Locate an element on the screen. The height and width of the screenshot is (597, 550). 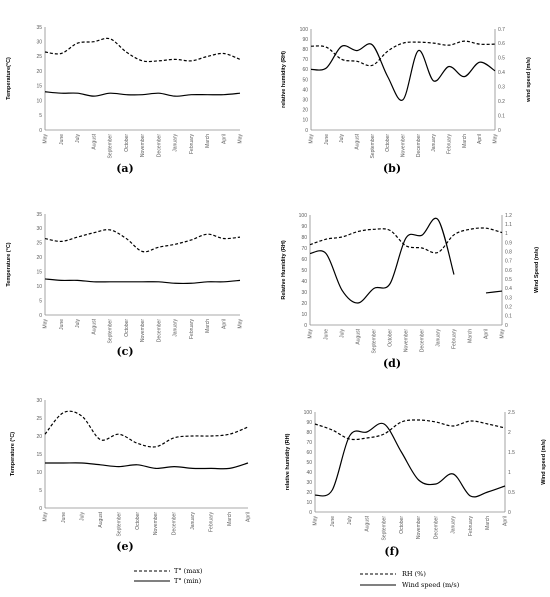
y2-tick-label-d: 0.2 is located at coordinates (508, 307).